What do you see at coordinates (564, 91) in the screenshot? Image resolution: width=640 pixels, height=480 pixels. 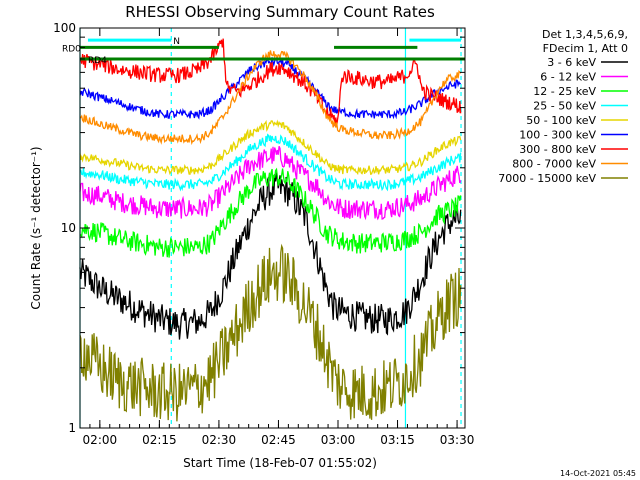 I see `legend-label: 12 - 25 keV` at bounding box center [564, 91].